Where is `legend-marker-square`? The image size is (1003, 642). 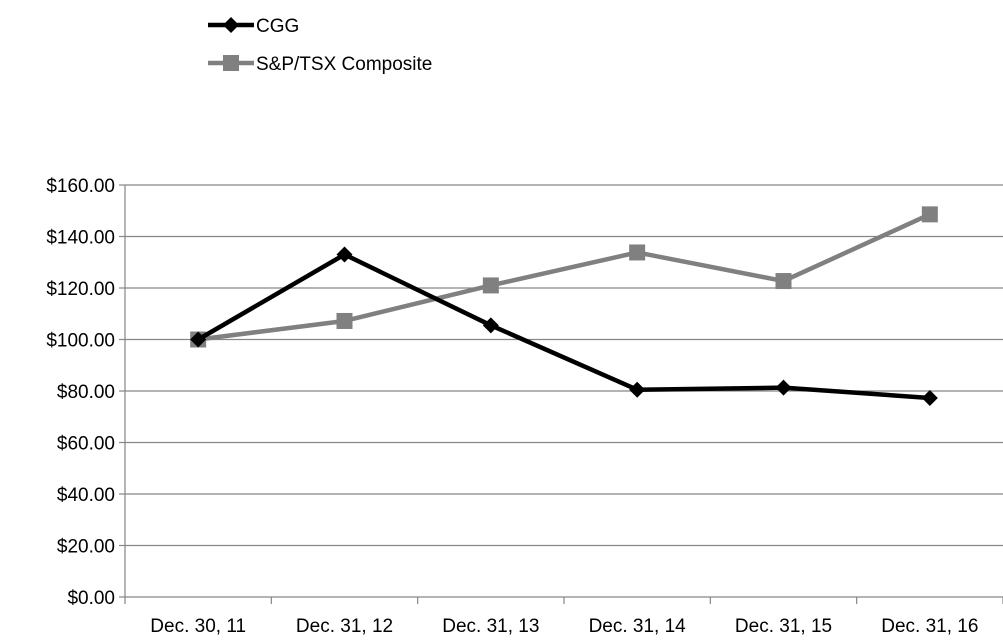
legend-marker-square is located at coordinates (231, 63).